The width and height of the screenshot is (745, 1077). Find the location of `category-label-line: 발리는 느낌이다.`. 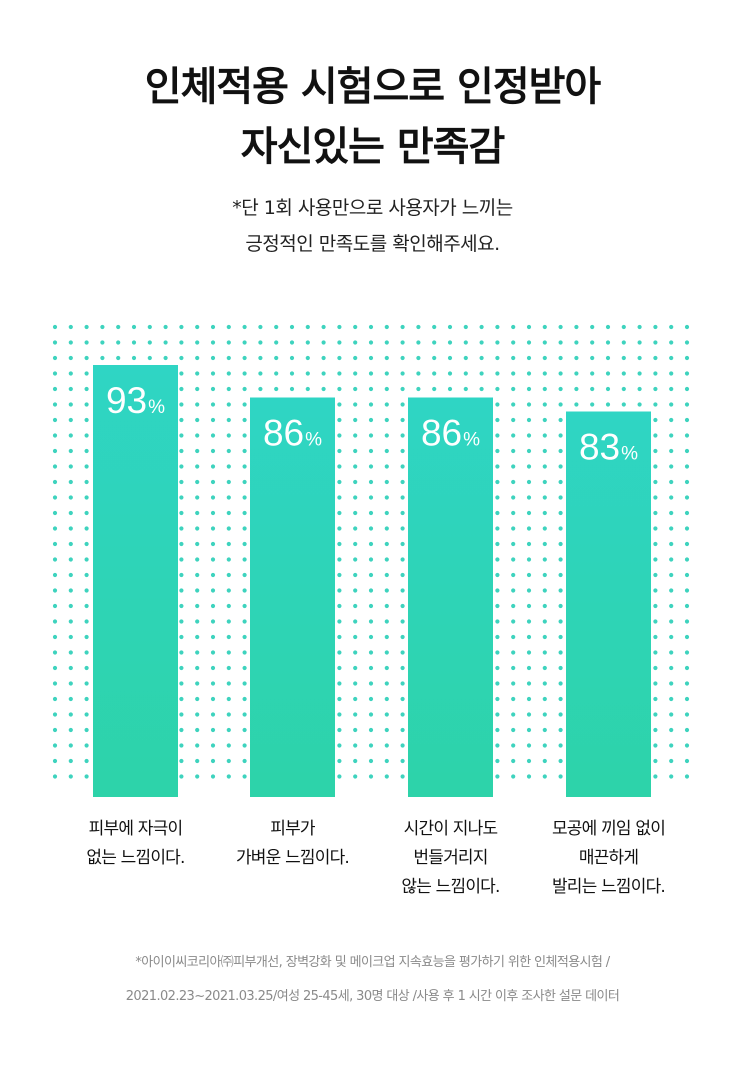

category-label-line: 발리는 느낌이다. is located at coordinates (608, 887).